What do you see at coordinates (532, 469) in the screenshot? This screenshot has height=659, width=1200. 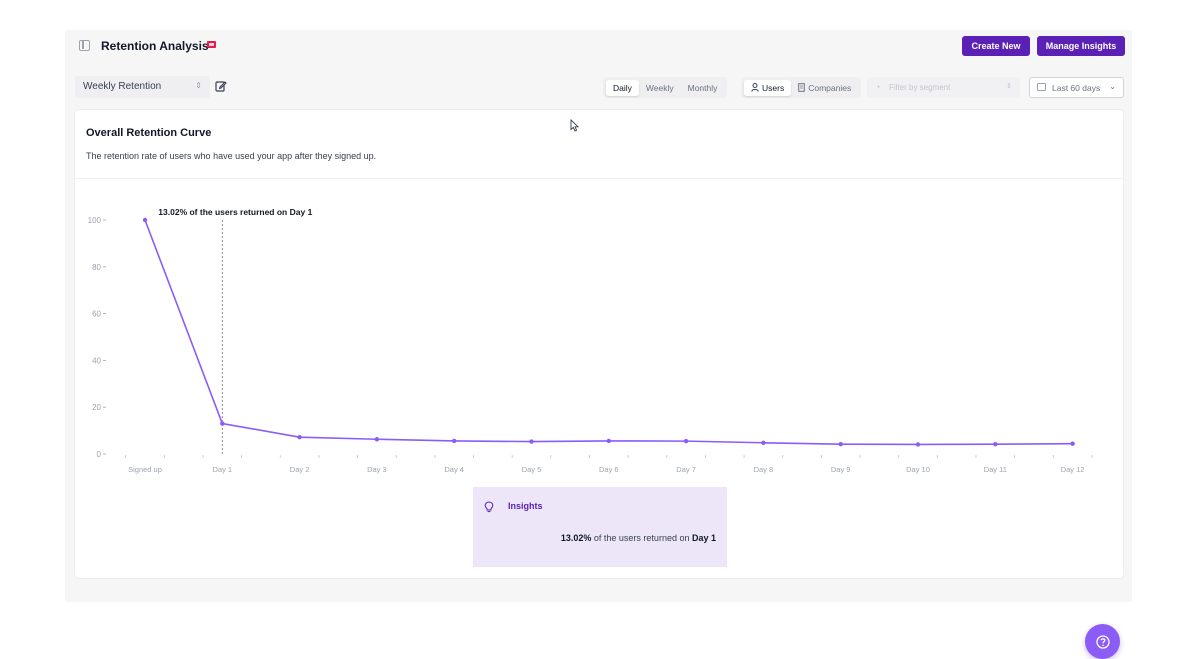 I see `x-tick-label: Day 5` at bounding box center [532, 469].